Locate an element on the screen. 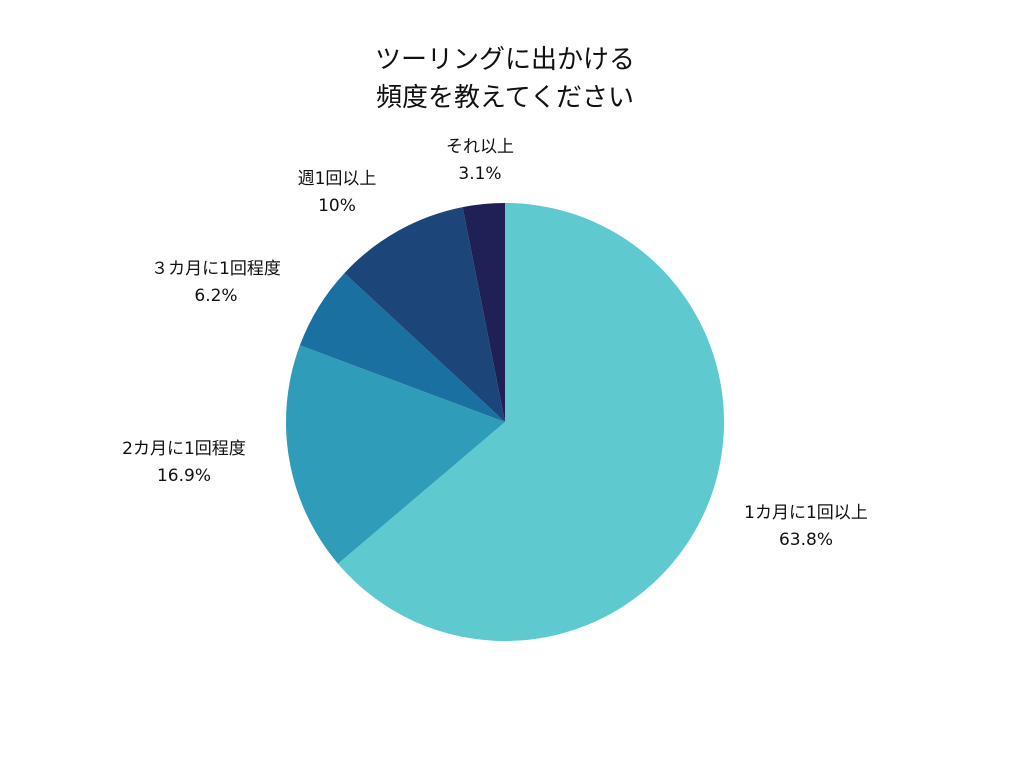  chart-title-line-2: 頻度を教えてください is located at coordinates (505, 98).